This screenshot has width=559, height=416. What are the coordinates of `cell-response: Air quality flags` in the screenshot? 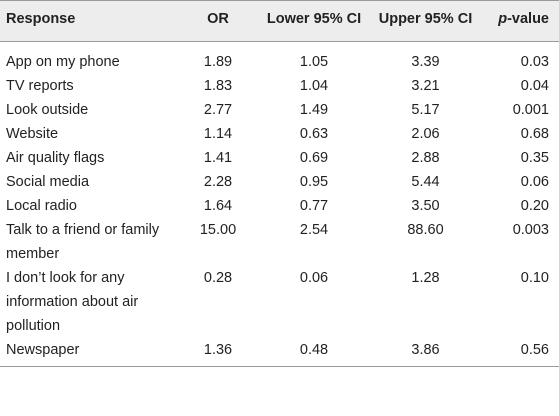 It's located at (55, 158).